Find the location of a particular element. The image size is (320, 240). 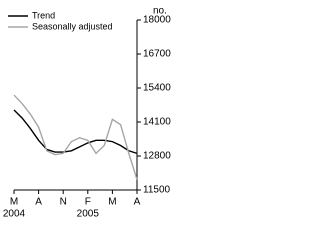

legend-label: Trend is located at coordinates (43, 15).